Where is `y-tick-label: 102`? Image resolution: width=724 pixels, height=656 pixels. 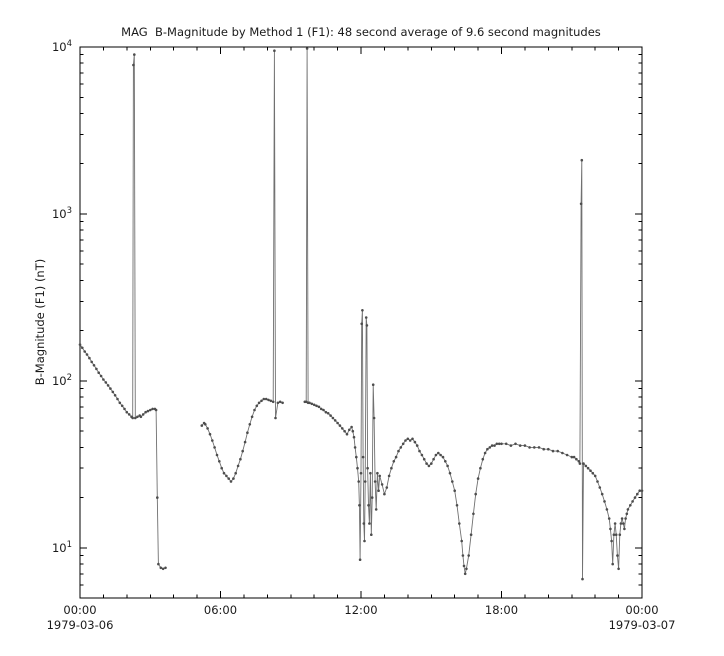
y-tick-label: 102 is located at coordinates (62, 380).